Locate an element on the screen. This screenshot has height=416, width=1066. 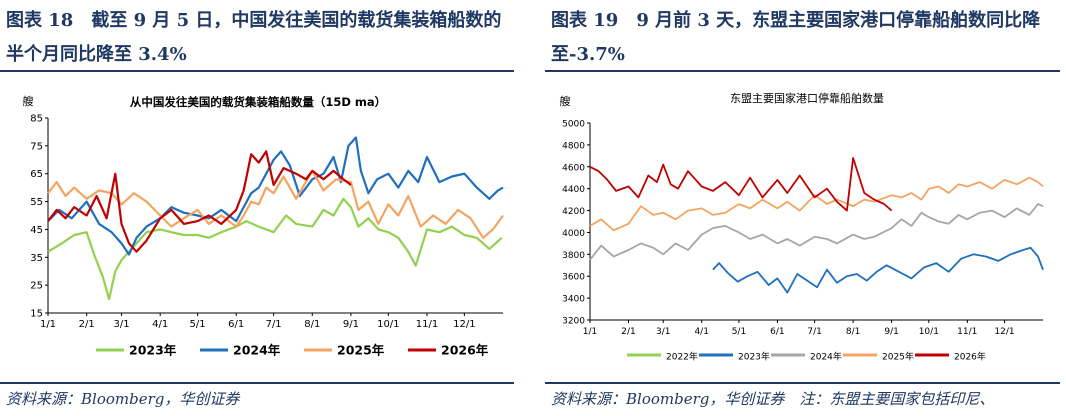
figure-title: 图表 19 9 月前 3 天，东盟主要国家港口停靠船舶数同比降至-3.7% is located at coordinates (796, 37).